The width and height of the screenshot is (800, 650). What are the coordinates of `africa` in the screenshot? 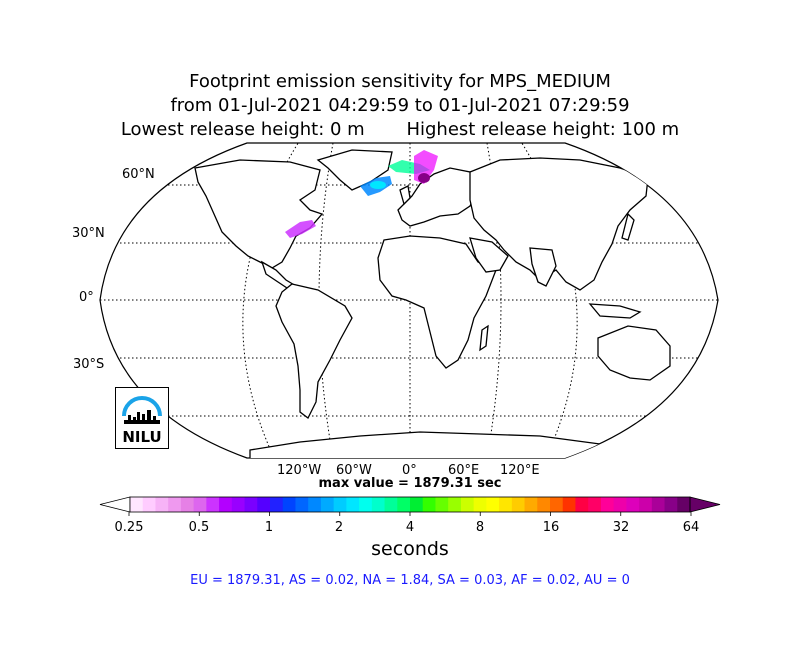 It's located at (437, 302).